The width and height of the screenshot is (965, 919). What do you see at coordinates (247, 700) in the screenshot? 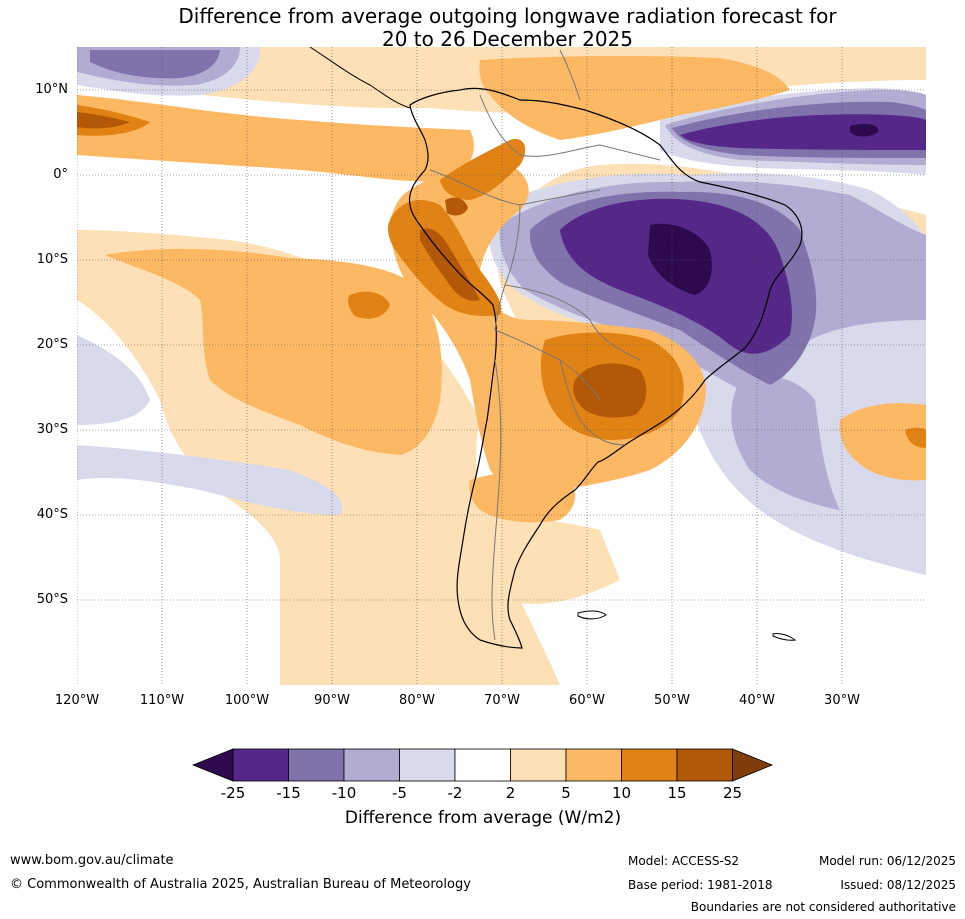
I see `lon-label-100w: 100°W` at bounding box center [247, 700].